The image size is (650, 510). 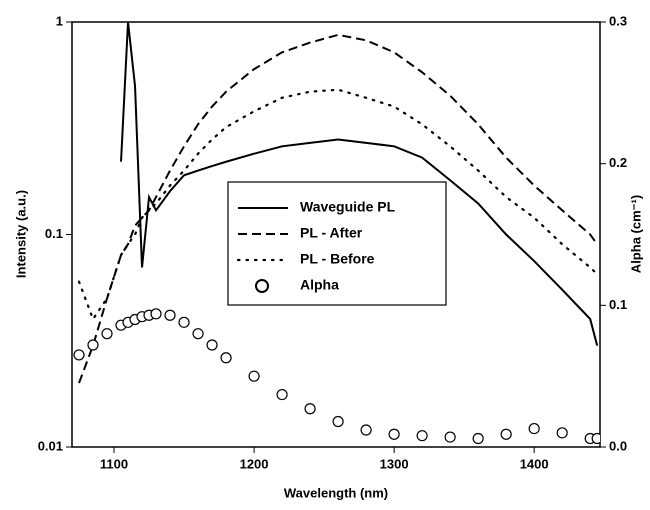 I want to click on y2-axis-label: Alpha (cm⁻¹), so click(x=635, y=234).